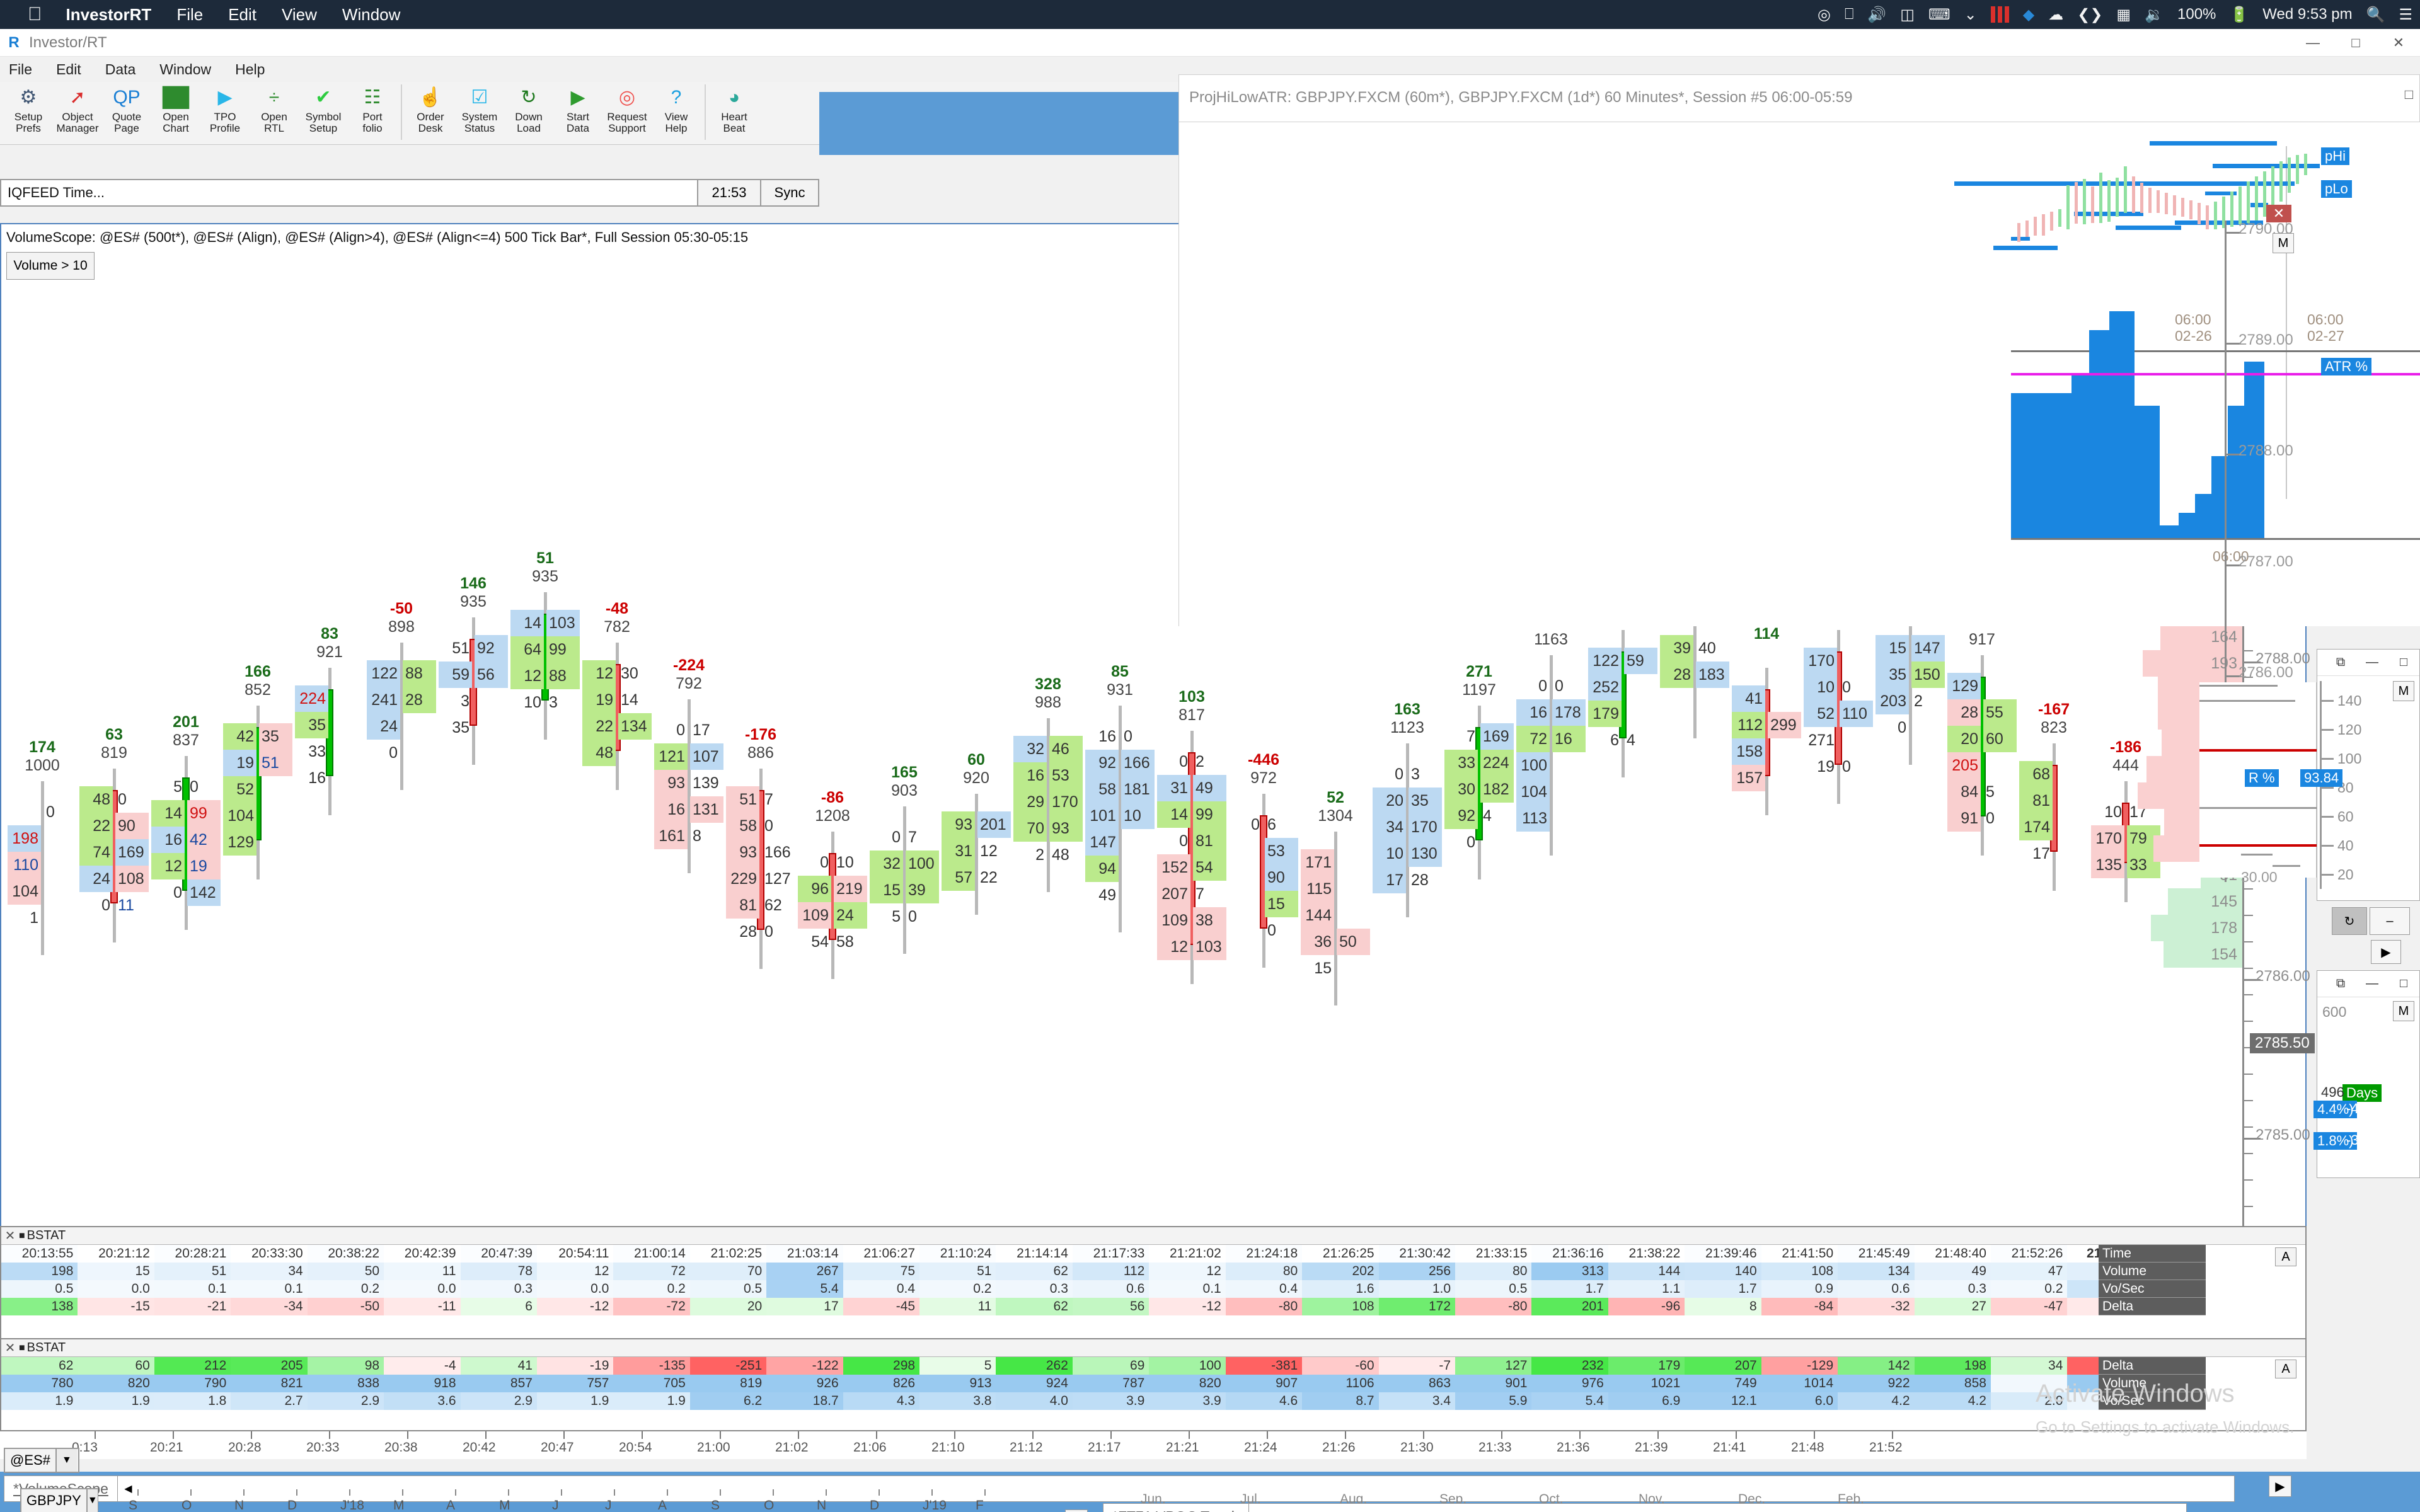 The height and width of the screenshot is (1512, 2420). I want to click on bstat-volume-cell: 11, so click(423, 1271).